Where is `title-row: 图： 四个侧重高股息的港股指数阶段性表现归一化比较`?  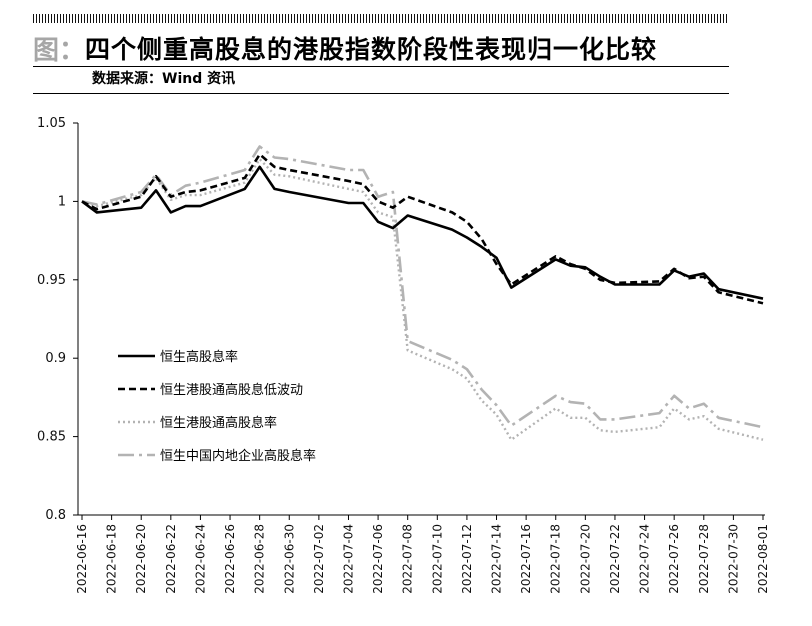 title-row: 图： 四个侧重高股息的港股指数阶段性表现归一化比较 is located at coordinates (381, 48).